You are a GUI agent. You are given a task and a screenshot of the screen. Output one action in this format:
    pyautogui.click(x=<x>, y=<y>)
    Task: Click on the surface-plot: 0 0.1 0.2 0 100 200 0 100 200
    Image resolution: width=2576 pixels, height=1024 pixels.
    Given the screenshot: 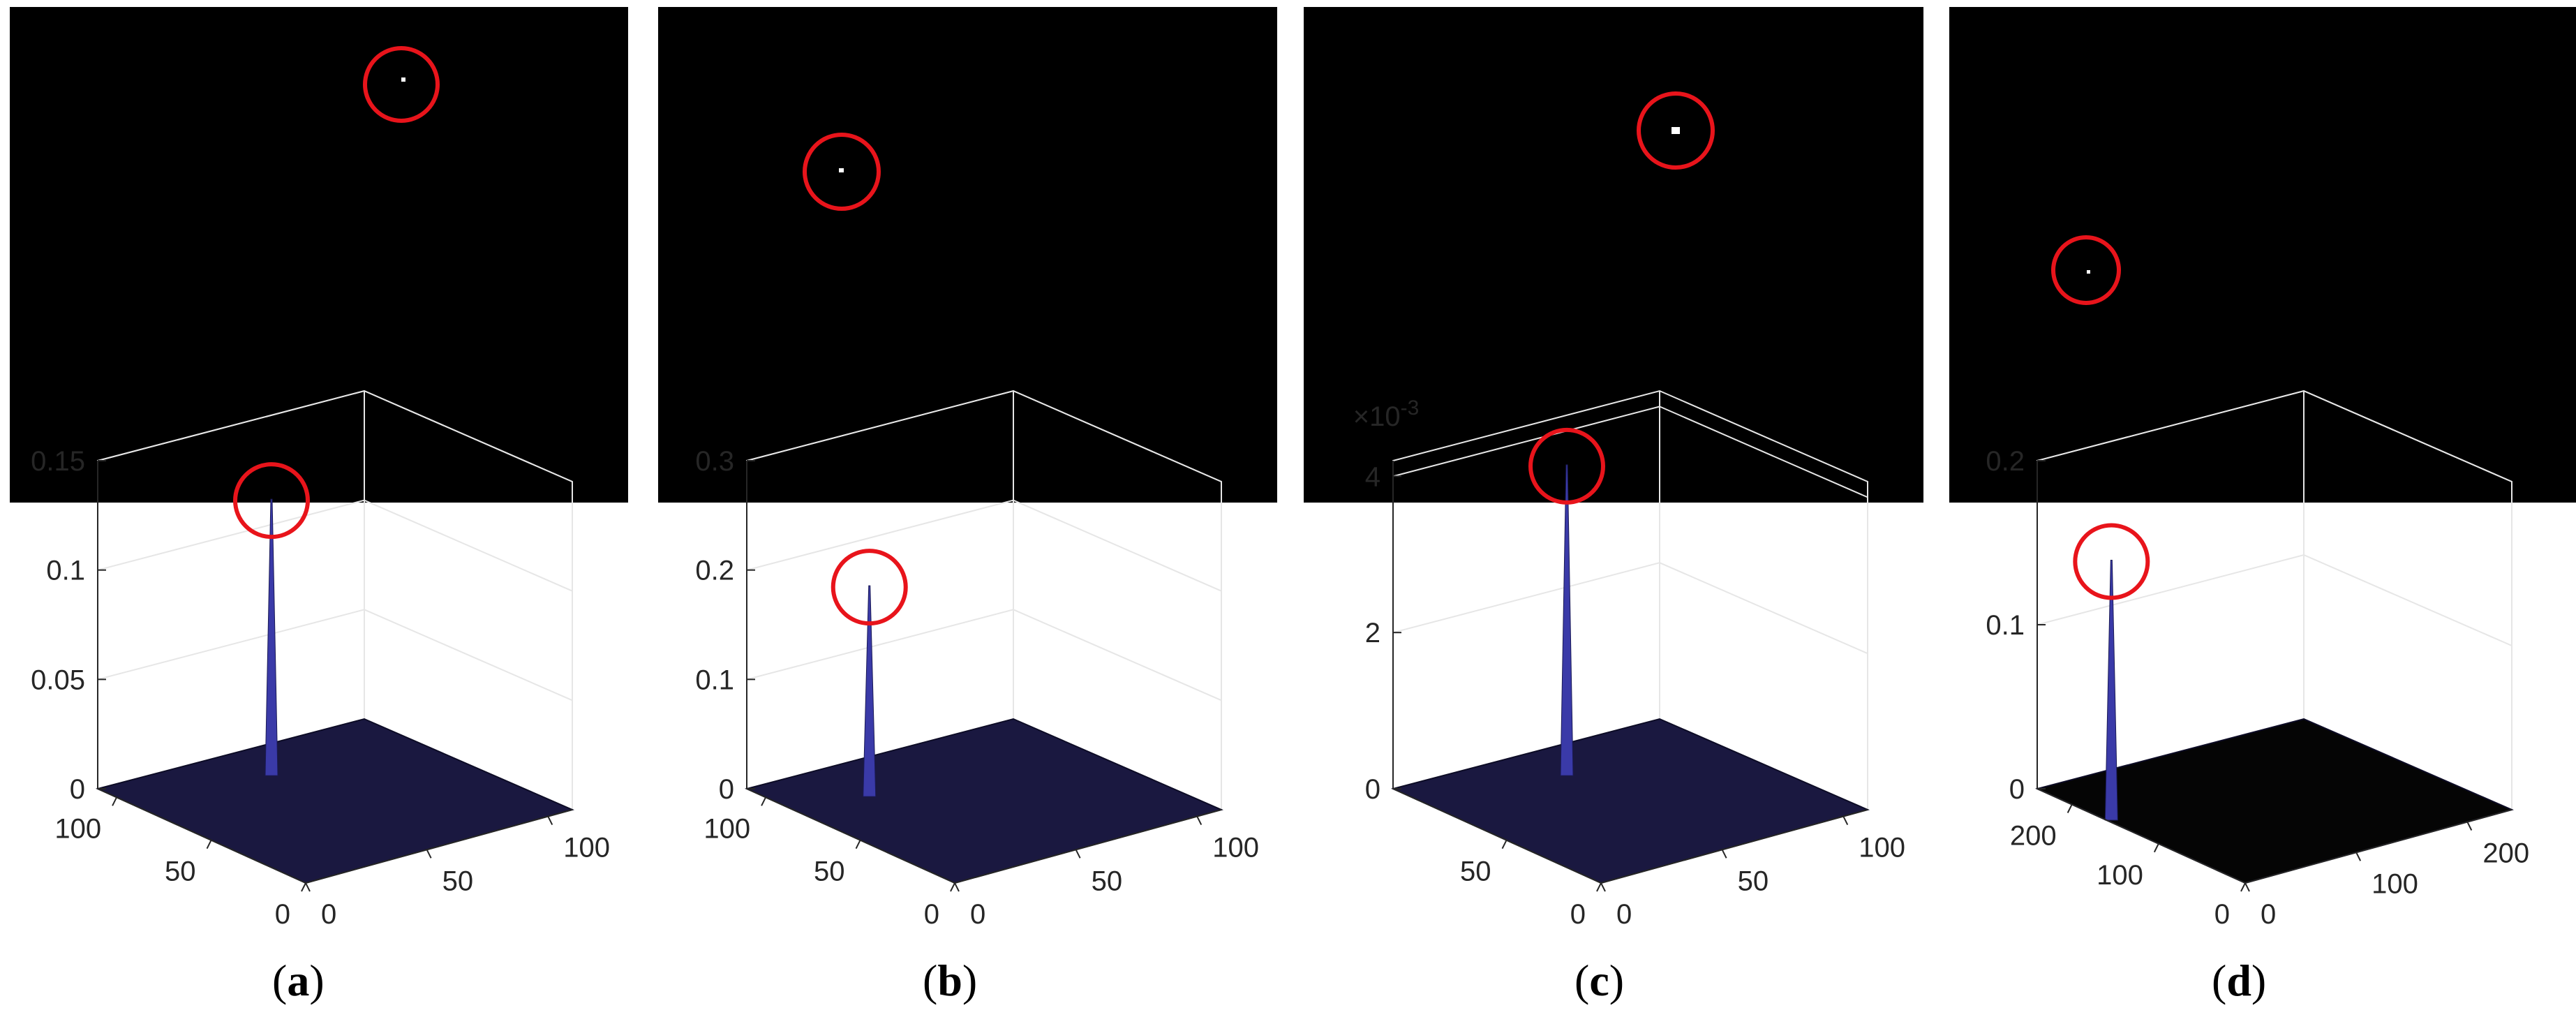 What is the action you would take?
    pyautogui.click(x=2257, y=659)
    